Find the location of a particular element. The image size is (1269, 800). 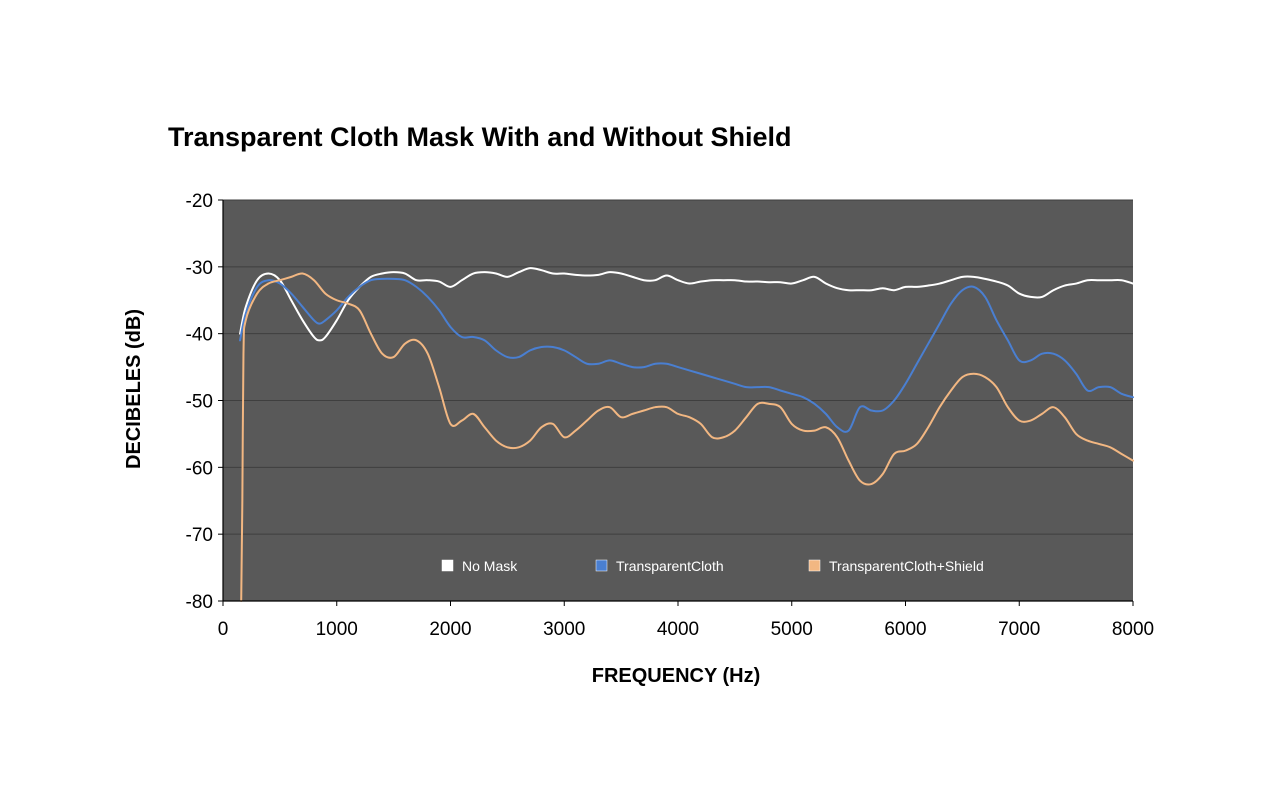

x-tick-label: 6000 is located at coordinates (905, 629).